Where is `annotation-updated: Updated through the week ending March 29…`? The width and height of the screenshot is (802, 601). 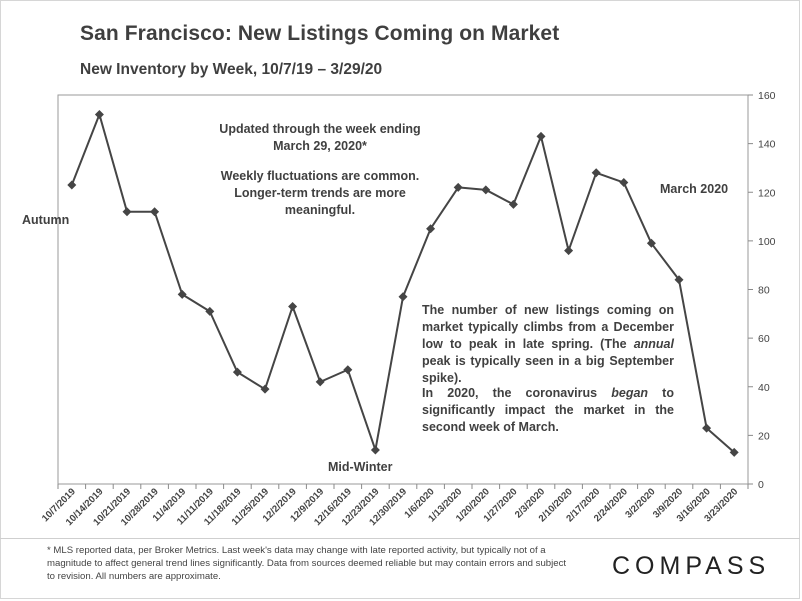 annotation-updated: Updated through the week ending March 29… is located at coordinates (320, 137).